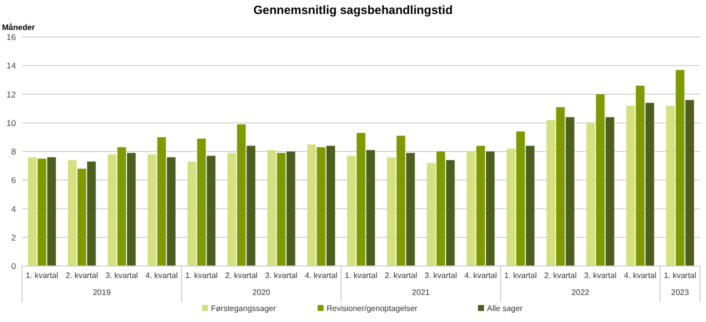 This screenshot has height=322, width=706. I want to click on legend-label: Alle sager, so click(505, 308).